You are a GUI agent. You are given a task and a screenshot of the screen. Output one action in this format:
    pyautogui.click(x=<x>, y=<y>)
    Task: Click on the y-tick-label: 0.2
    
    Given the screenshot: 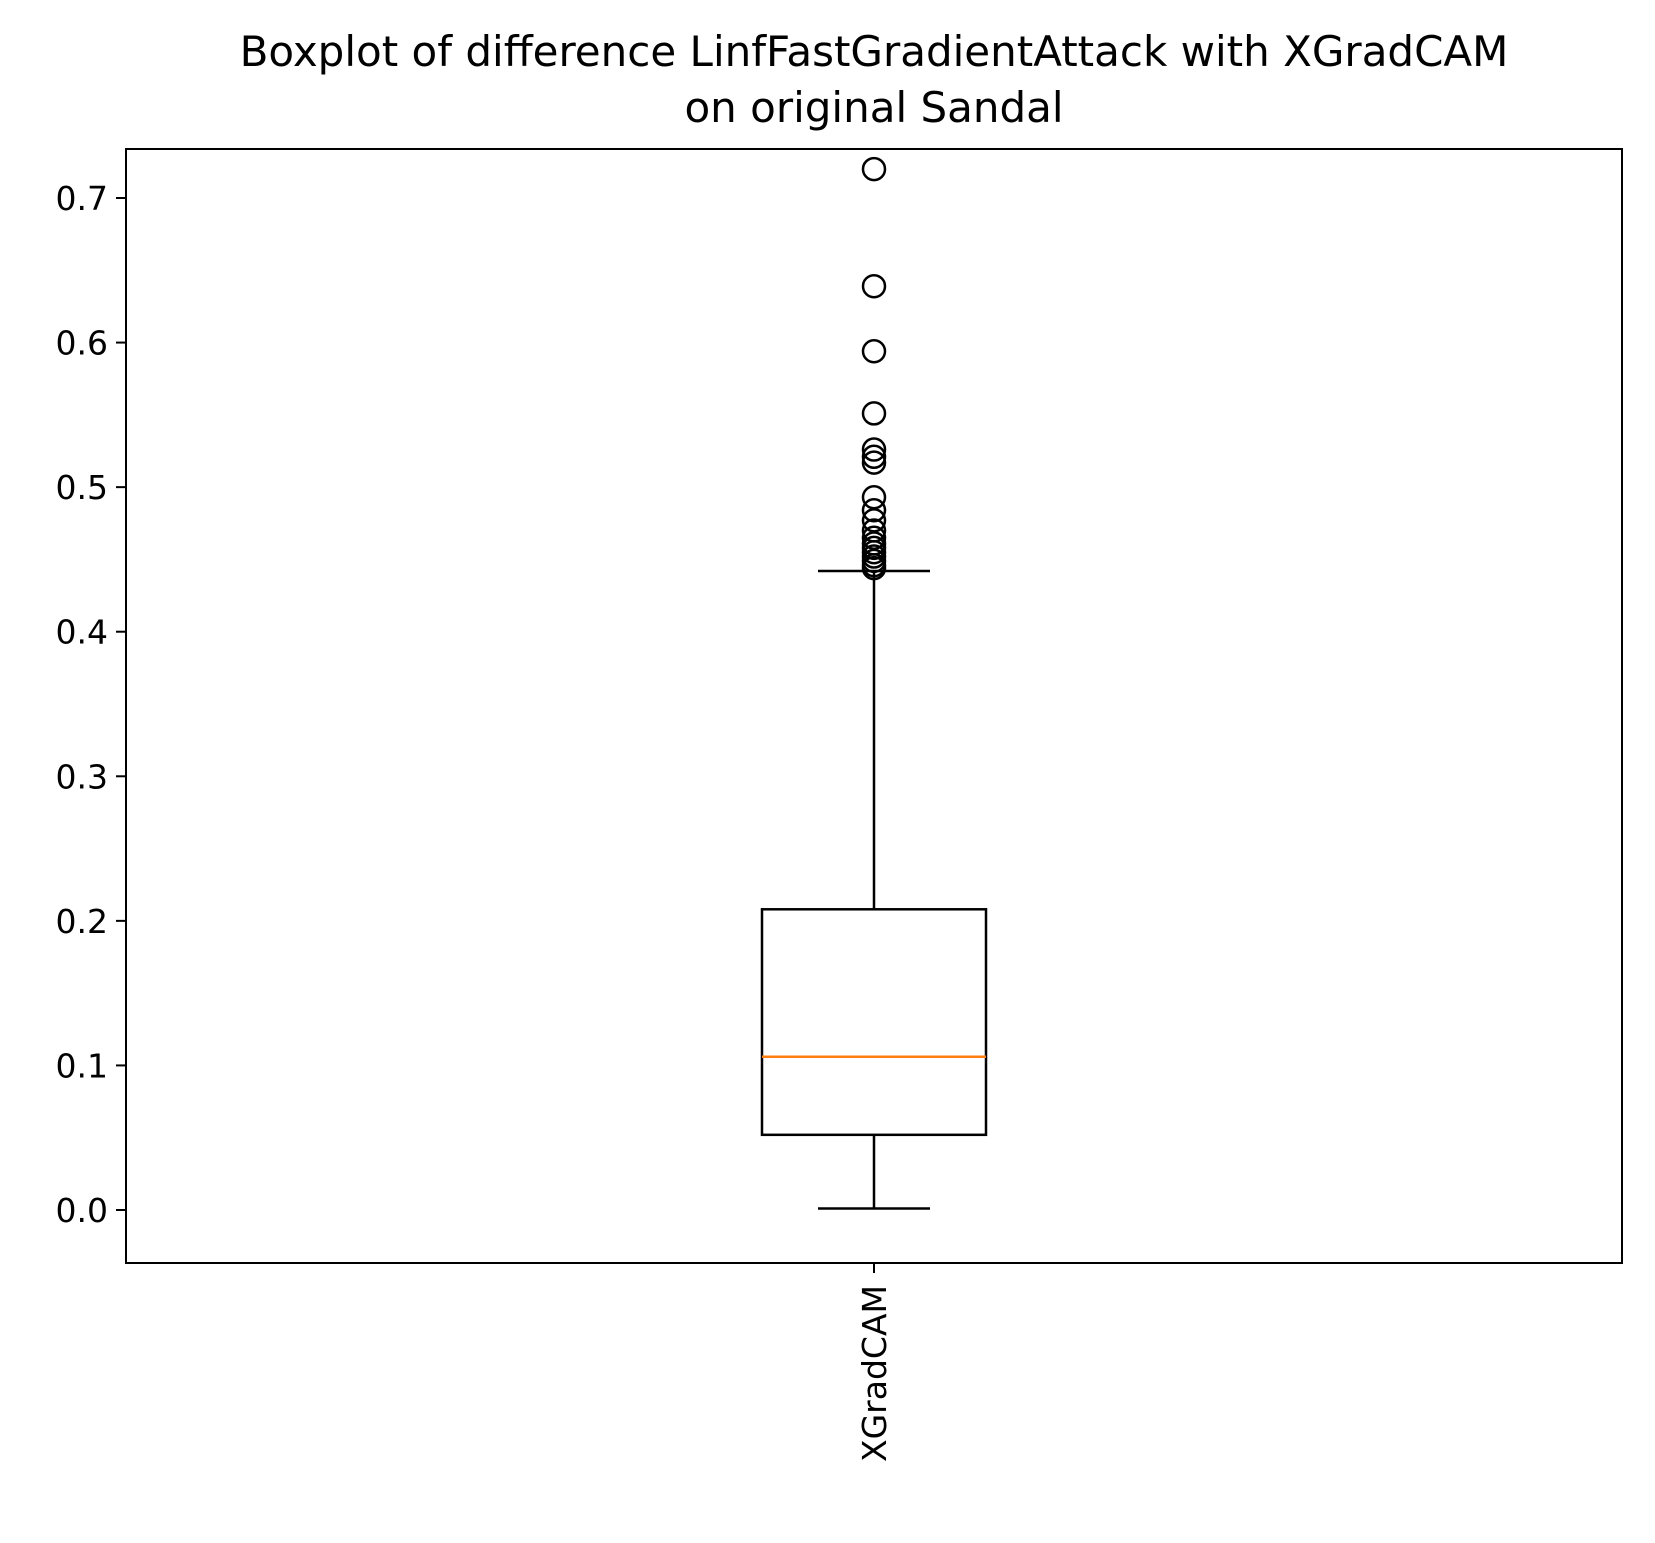 What is the action you would take?
    pyautogui.click(x=82, y=921)
    